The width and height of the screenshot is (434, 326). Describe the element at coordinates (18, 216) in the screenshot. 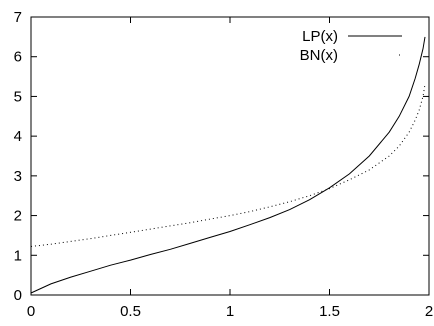

I see `y-tick-label: 2` at that location.